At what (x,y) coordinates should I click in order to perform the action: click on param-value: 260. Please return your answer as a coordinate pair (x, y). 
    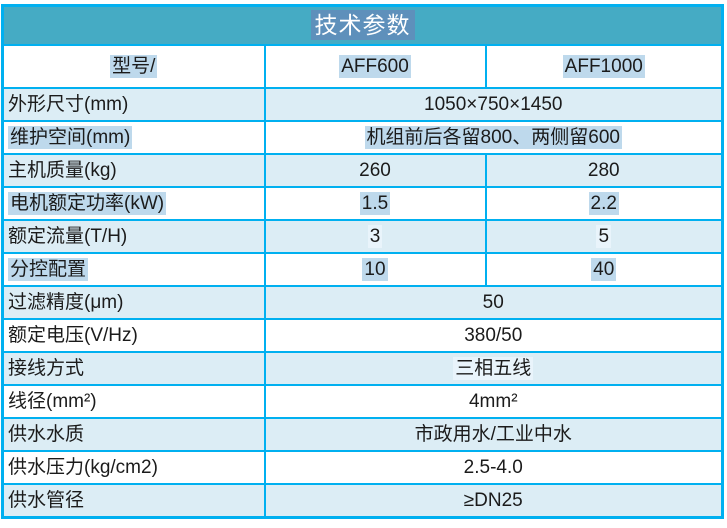
    Looking at the image, I should click on (375, 170).